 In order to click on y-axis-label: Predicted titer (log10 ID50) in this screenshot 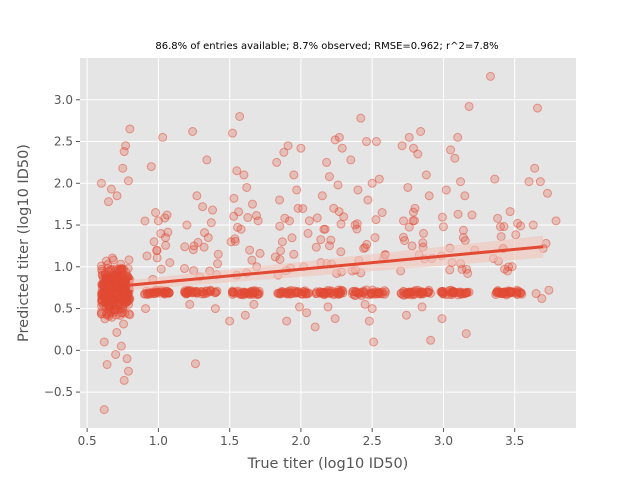, I will do `click(24, 243)`.